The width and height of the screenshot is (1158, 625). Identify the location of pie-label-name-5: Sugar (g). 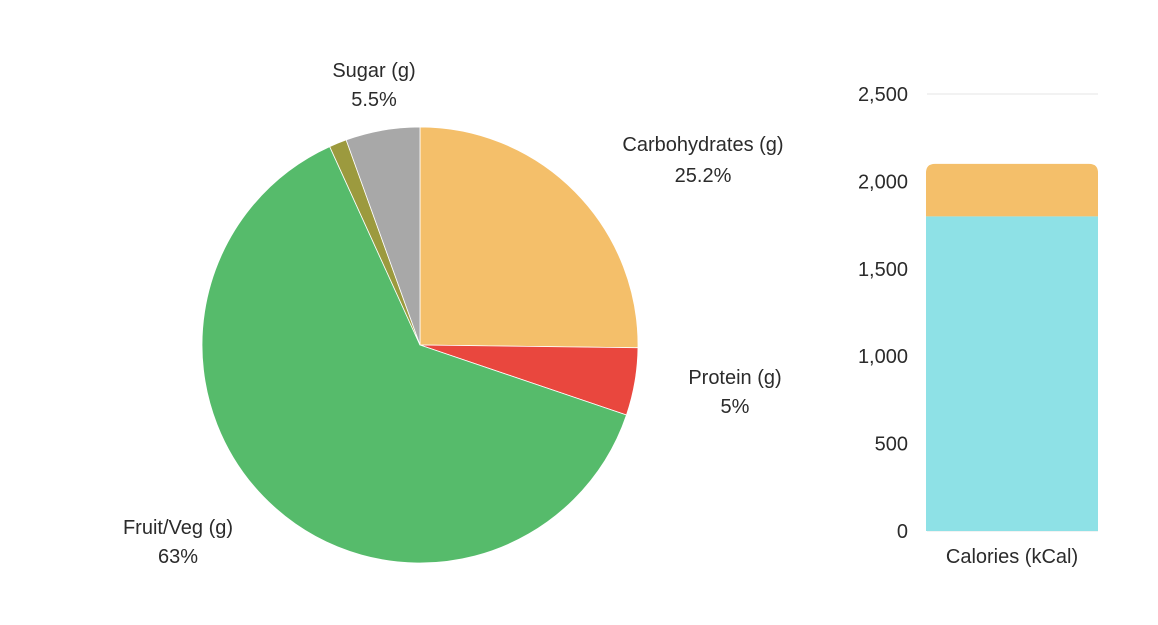
(373, 71).